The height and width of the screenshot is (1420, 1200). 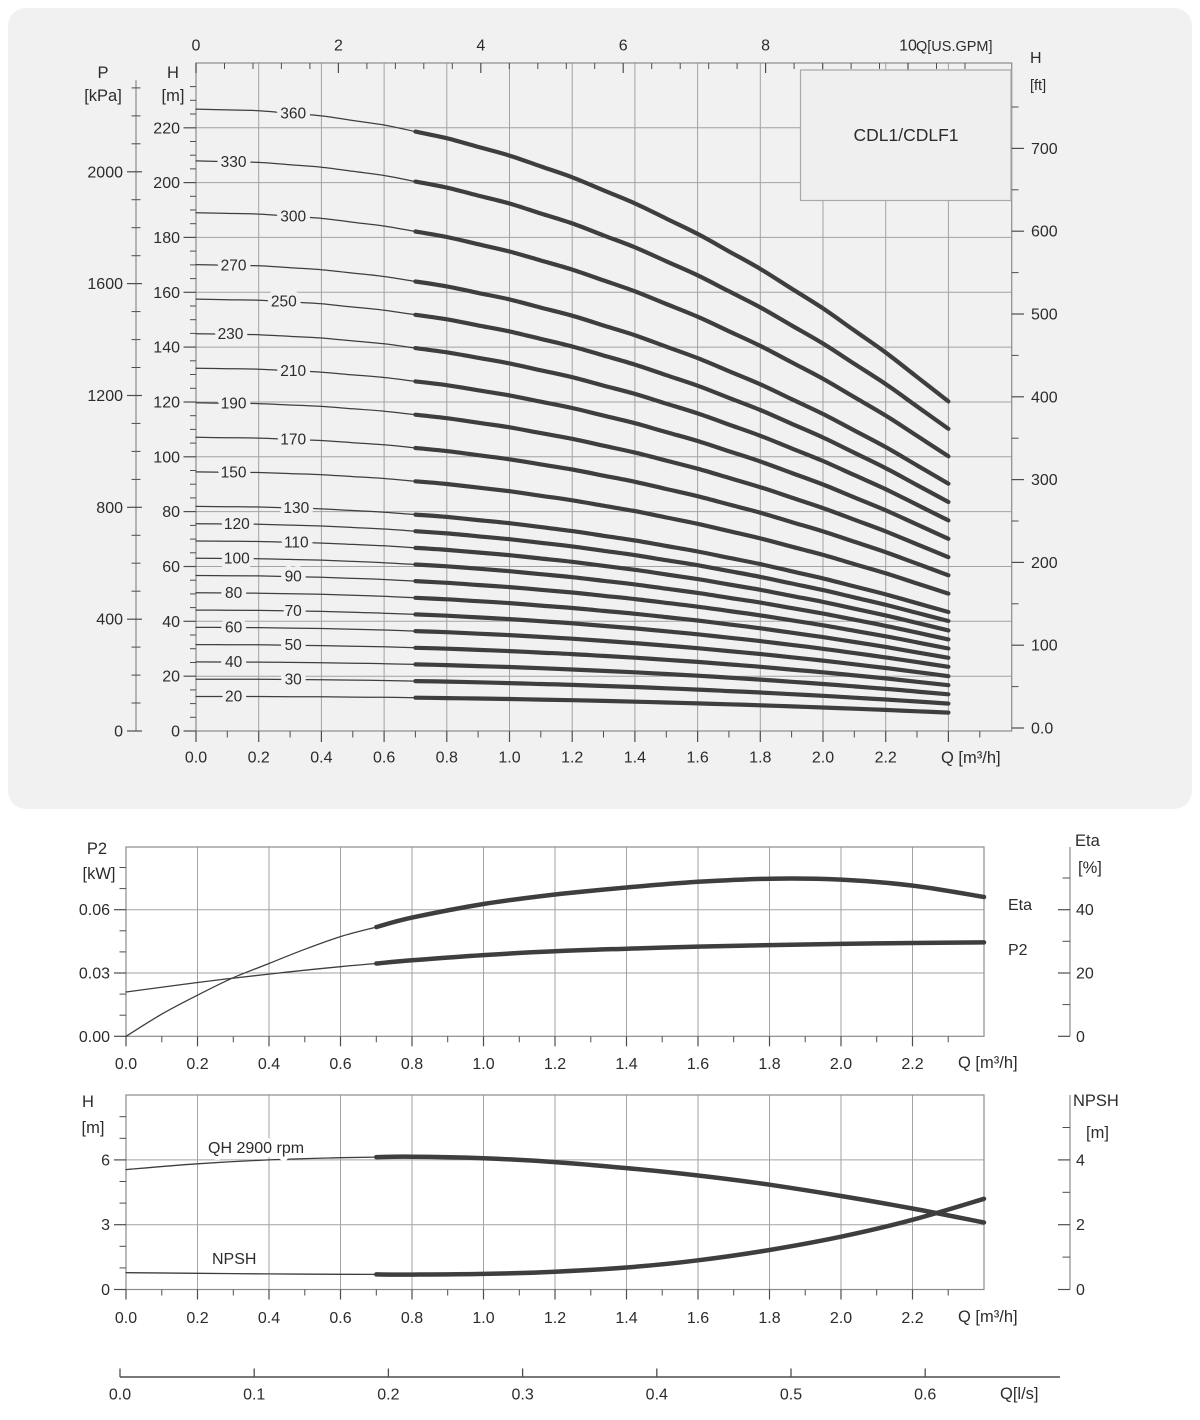 I want to click on curve-80-thin, so click(x=306, y=595).